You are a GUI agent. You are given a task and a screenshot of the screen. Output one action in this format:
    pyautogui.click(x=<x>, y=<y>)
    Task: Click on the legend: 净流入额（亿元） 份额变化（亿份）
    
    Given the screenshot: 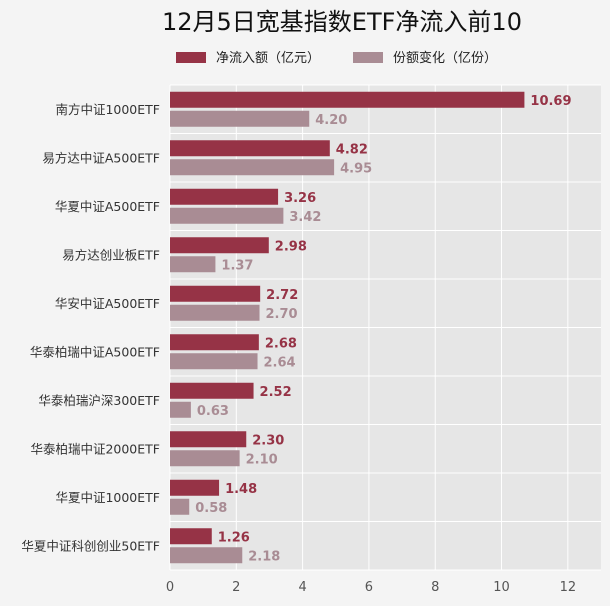 What is the action you would take?
    pyautogui.click(x=336, y=58)
    